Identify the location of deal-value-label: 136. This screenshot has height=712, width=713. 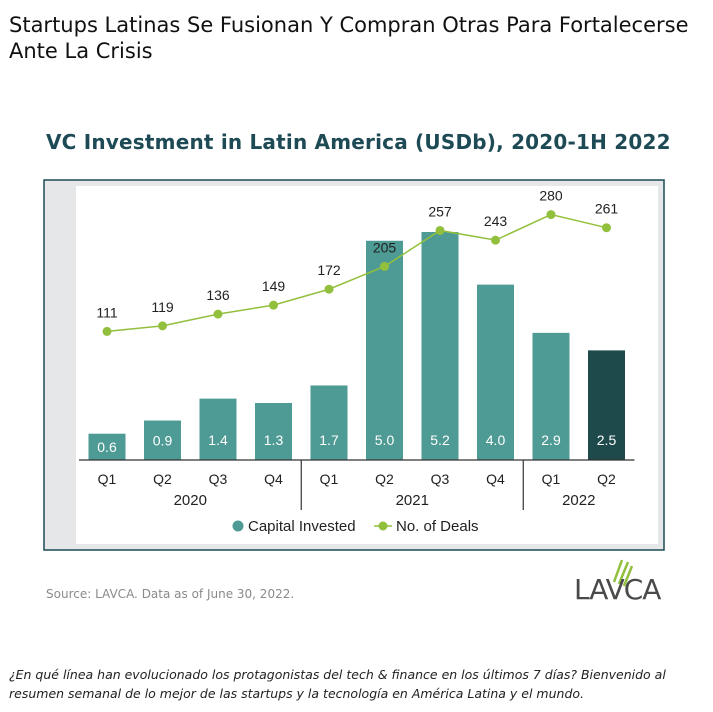
(218, 295).